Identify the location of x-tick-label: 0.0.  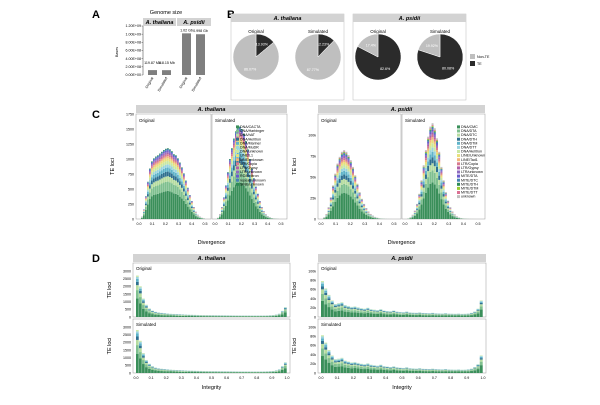
(321, 378).